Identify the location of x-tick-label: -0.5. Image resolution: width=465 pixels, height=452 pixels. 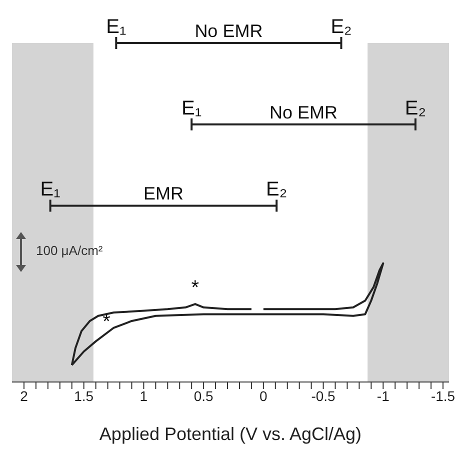
(323, 396).